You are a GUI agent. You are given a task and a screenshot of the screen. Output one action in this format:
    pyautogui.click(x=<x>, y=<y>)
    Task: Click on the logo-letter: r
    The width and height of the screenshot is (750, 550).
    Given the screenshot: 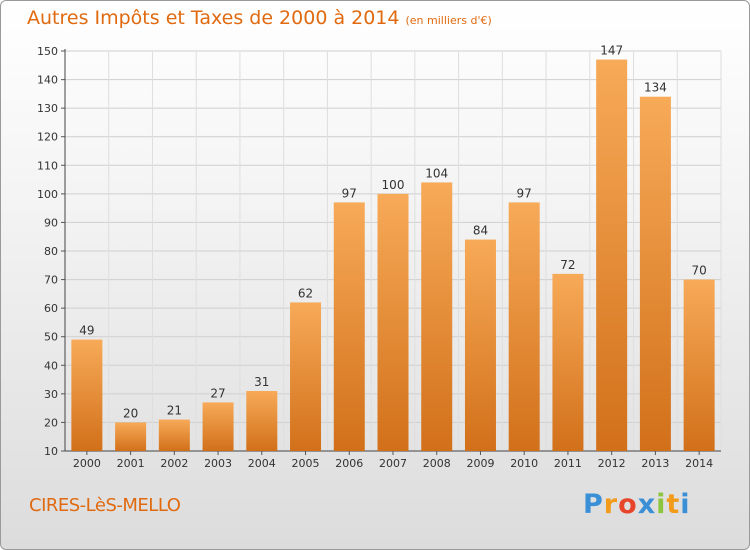 What is the action you would take?
    pyautogui.click(x=611, y=504)
    